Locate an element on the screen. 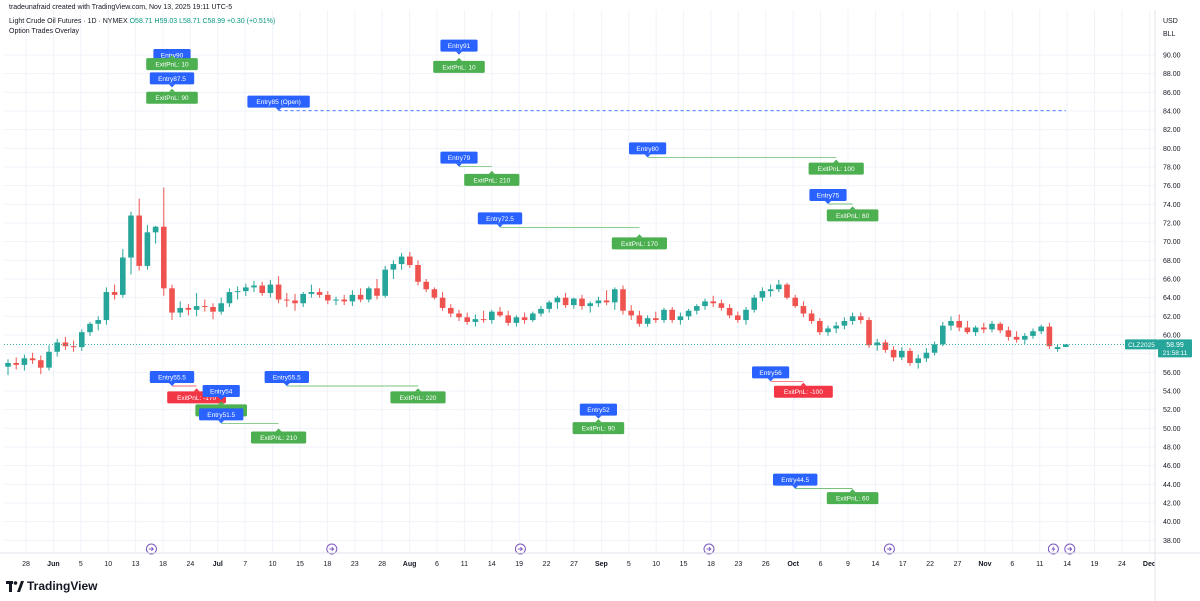 The image size is (1200, 601). currency-label: USD is located at coordinates (1170, 21).